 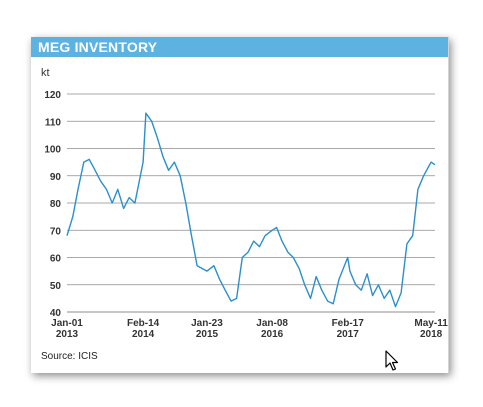 I want to click on x-tick-year: 2015, so click(x=207, y=334).